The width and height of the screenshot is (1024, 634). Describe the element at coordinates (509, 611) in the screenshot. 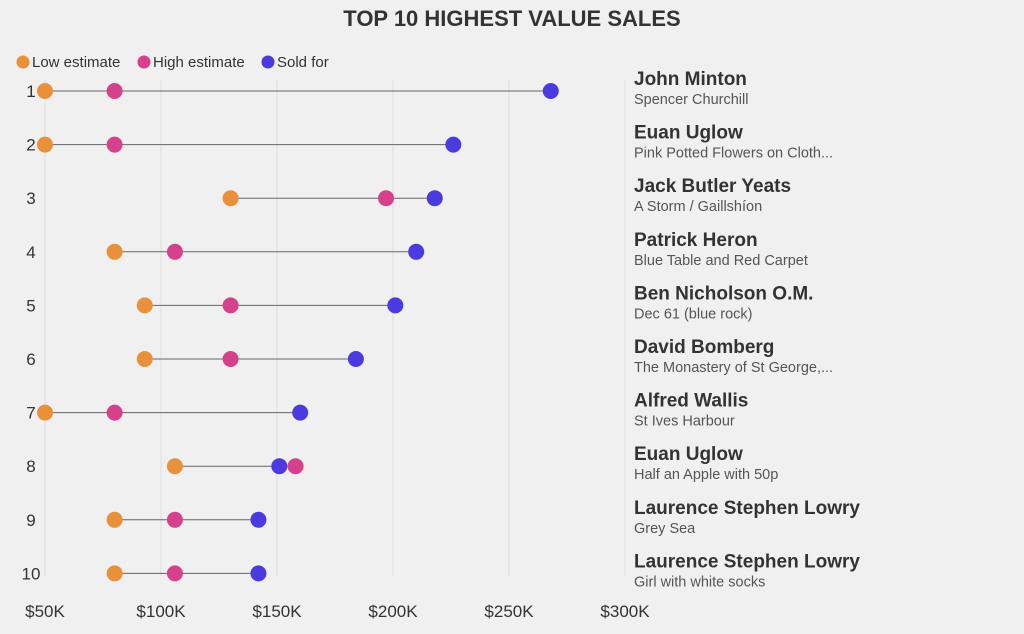

I see `x-tick-label: $250K` at that location.